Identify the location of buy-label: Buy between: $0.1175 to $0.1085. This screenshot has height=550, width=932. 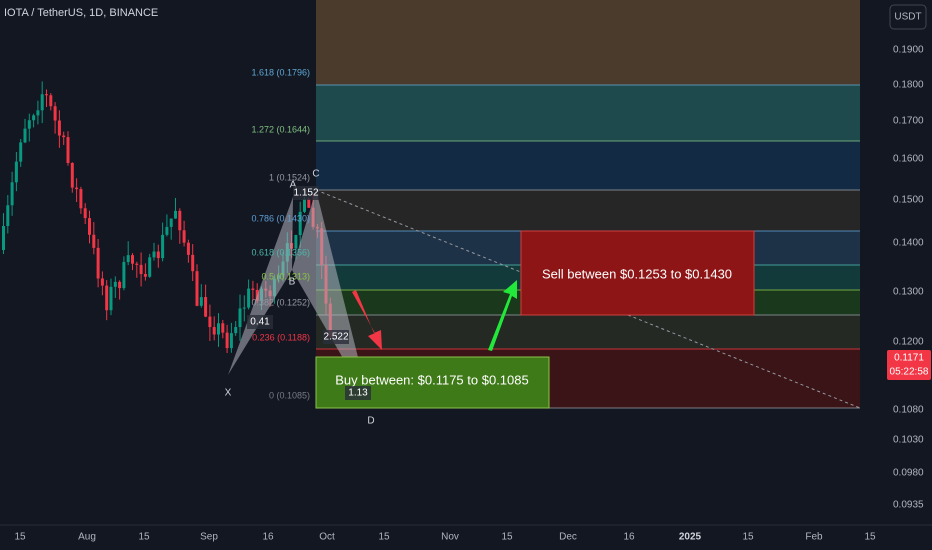
(431, 379).